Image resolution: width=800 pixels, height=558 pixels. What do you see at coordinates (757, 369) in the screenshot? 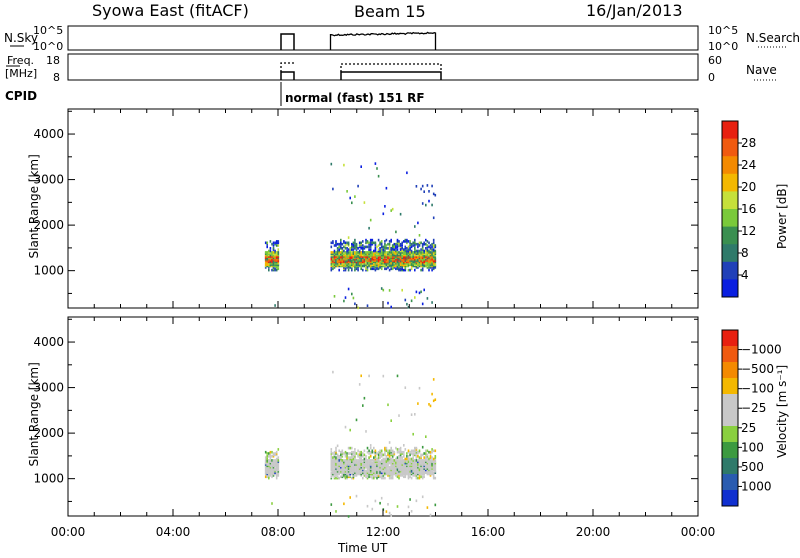
I see `colorbar-tick-label: −500` at bounding box center [757, 369].